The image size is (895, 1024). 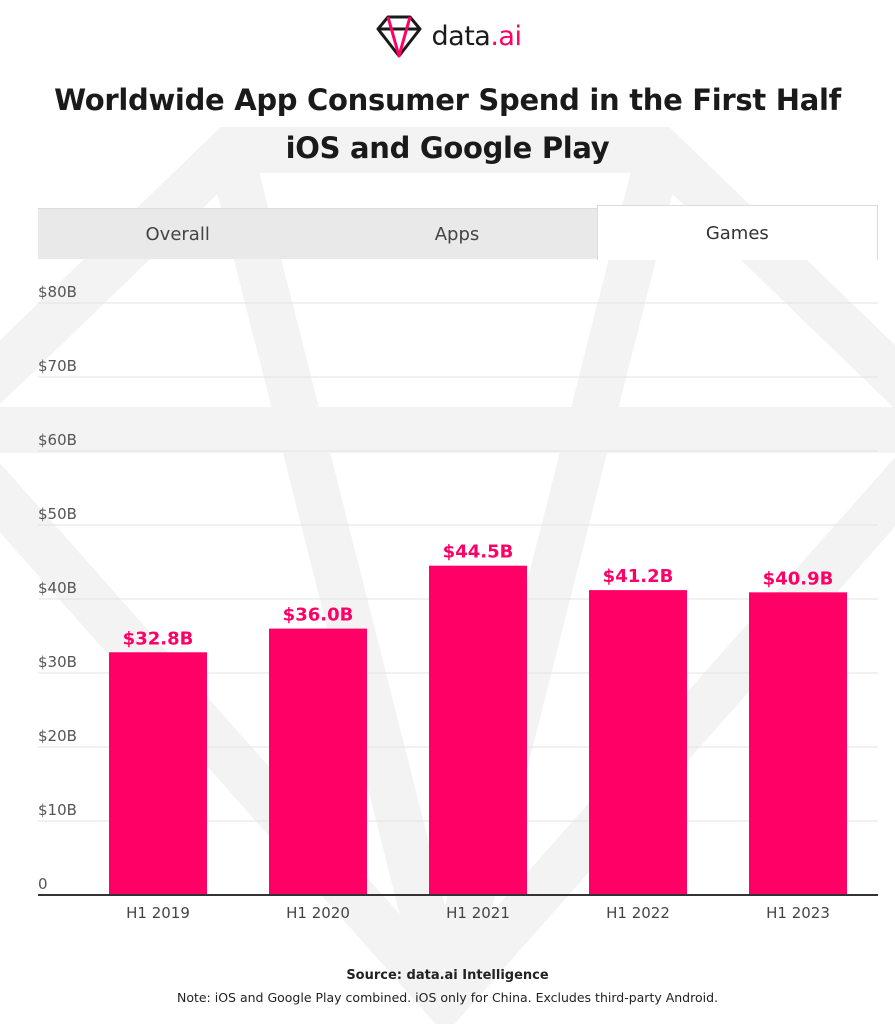 What do you see at coordinates (57, 662) in the screenshot?
I see `y-tick-label: $30B` at bounding box center [57, 662].